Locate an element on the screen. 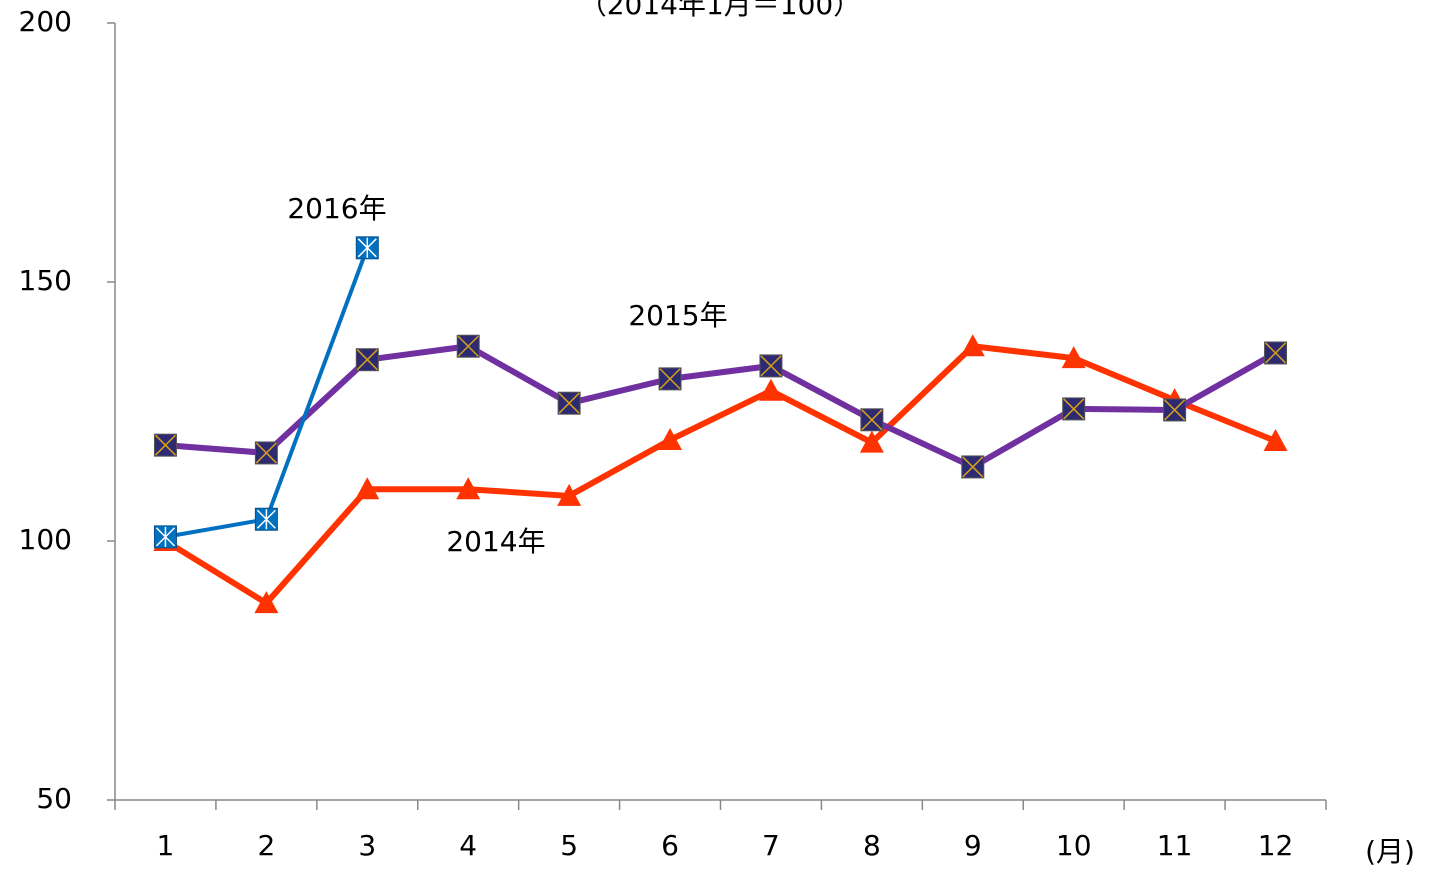 This screenshot has width=1431, height=873. series-label: 2016年 is located at coordinates (336, 208).